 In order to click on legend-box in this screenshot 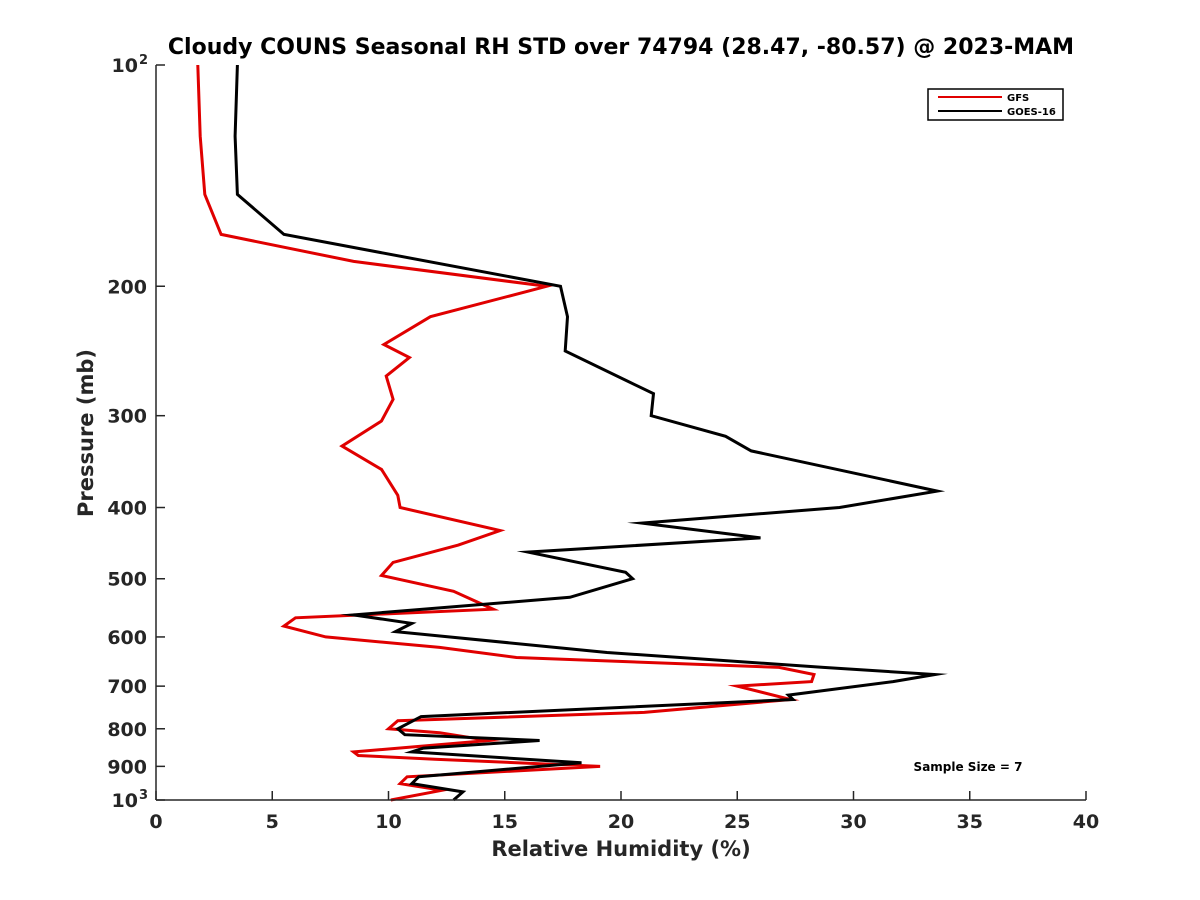, I will do `click(995, 104)`.